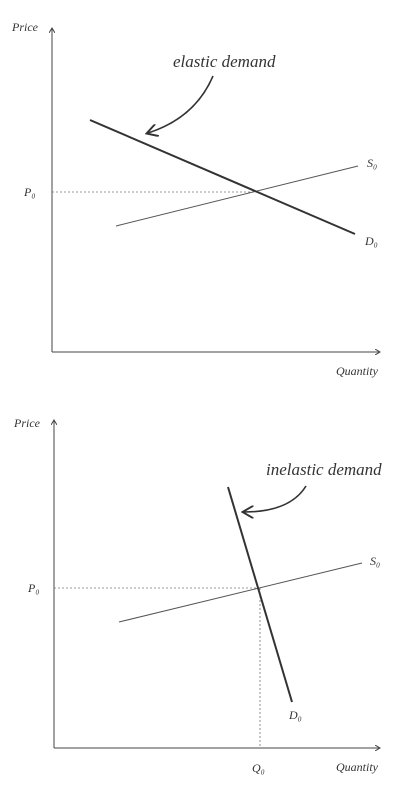 Image resolution: width=411 pixels, height=800 pixels. What do you see at coordinates (324, 469) in the screenshot?
I see `annotation: inelastic demand` at bounding box center [324, 469].